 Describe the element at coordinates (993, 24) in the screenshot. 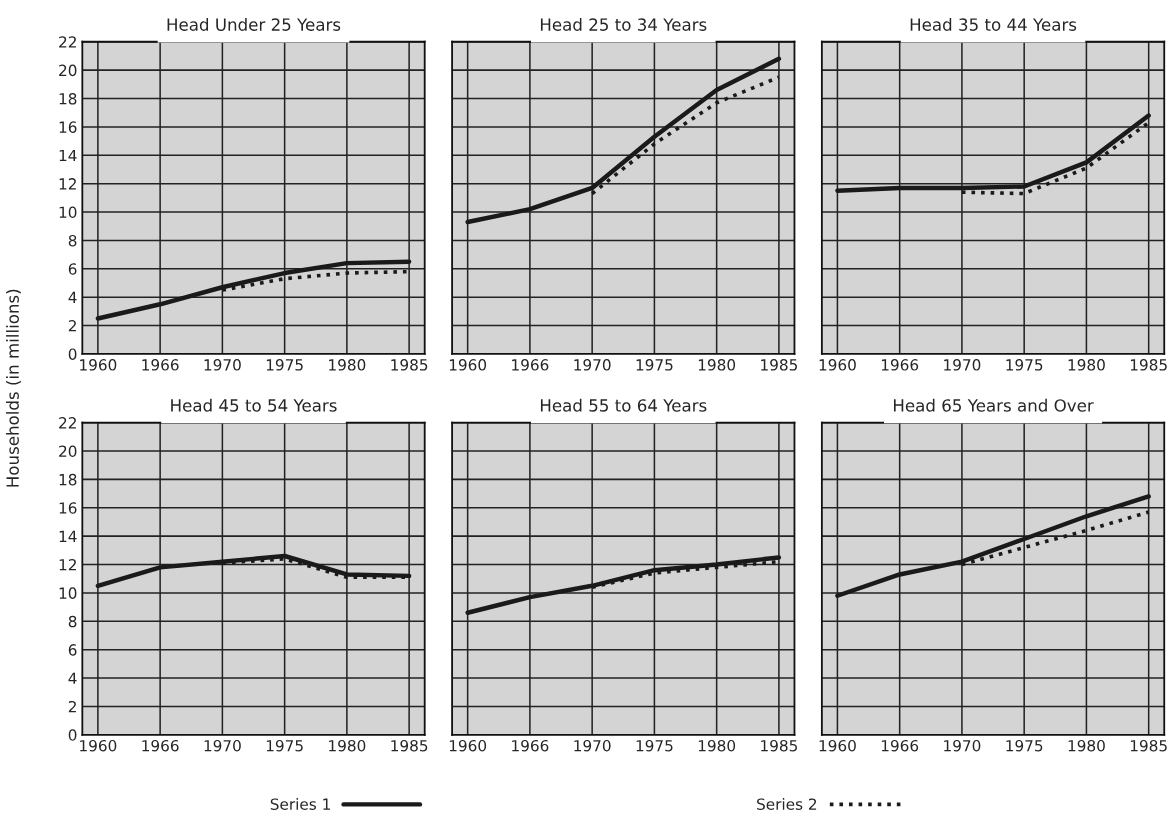

I see `chart-title: Head 35 to 44 Years` at that location.